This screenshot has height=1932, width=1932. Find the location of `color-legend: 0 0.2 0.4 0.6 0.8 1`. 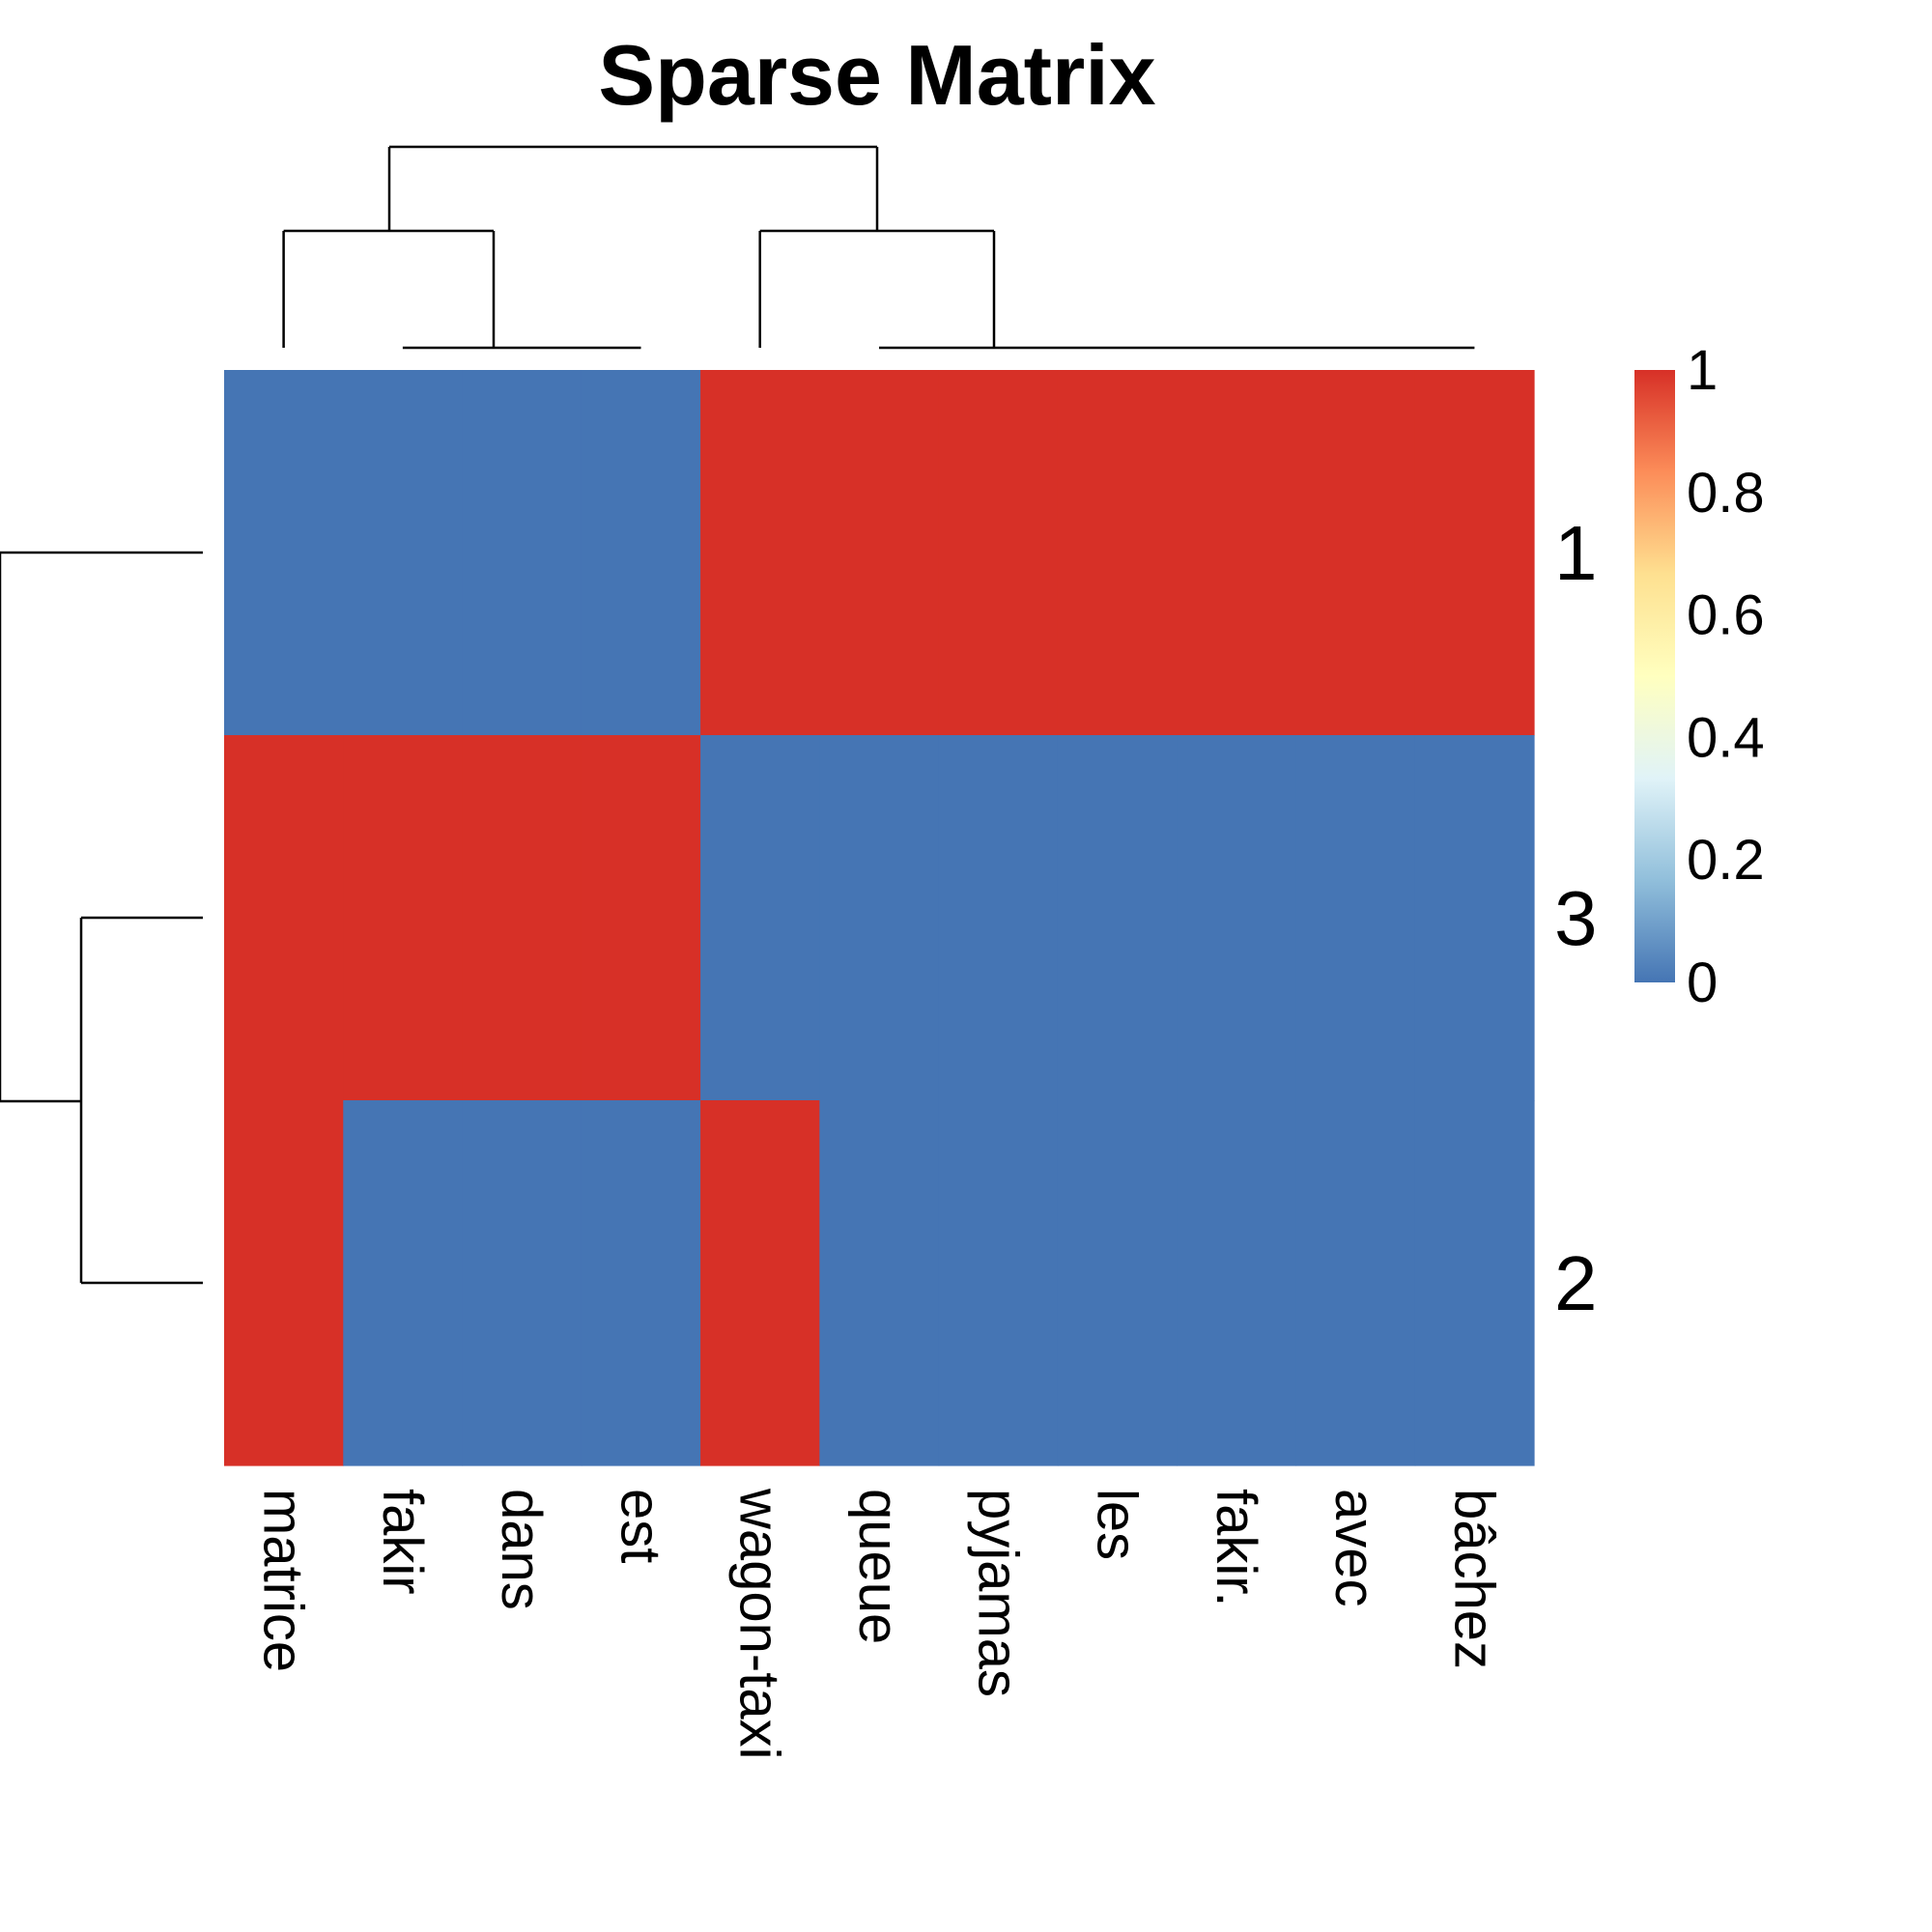

color-legend: 0 0.2 0.4 0.6 0.8 1 is located at coordinates (1699, 676).